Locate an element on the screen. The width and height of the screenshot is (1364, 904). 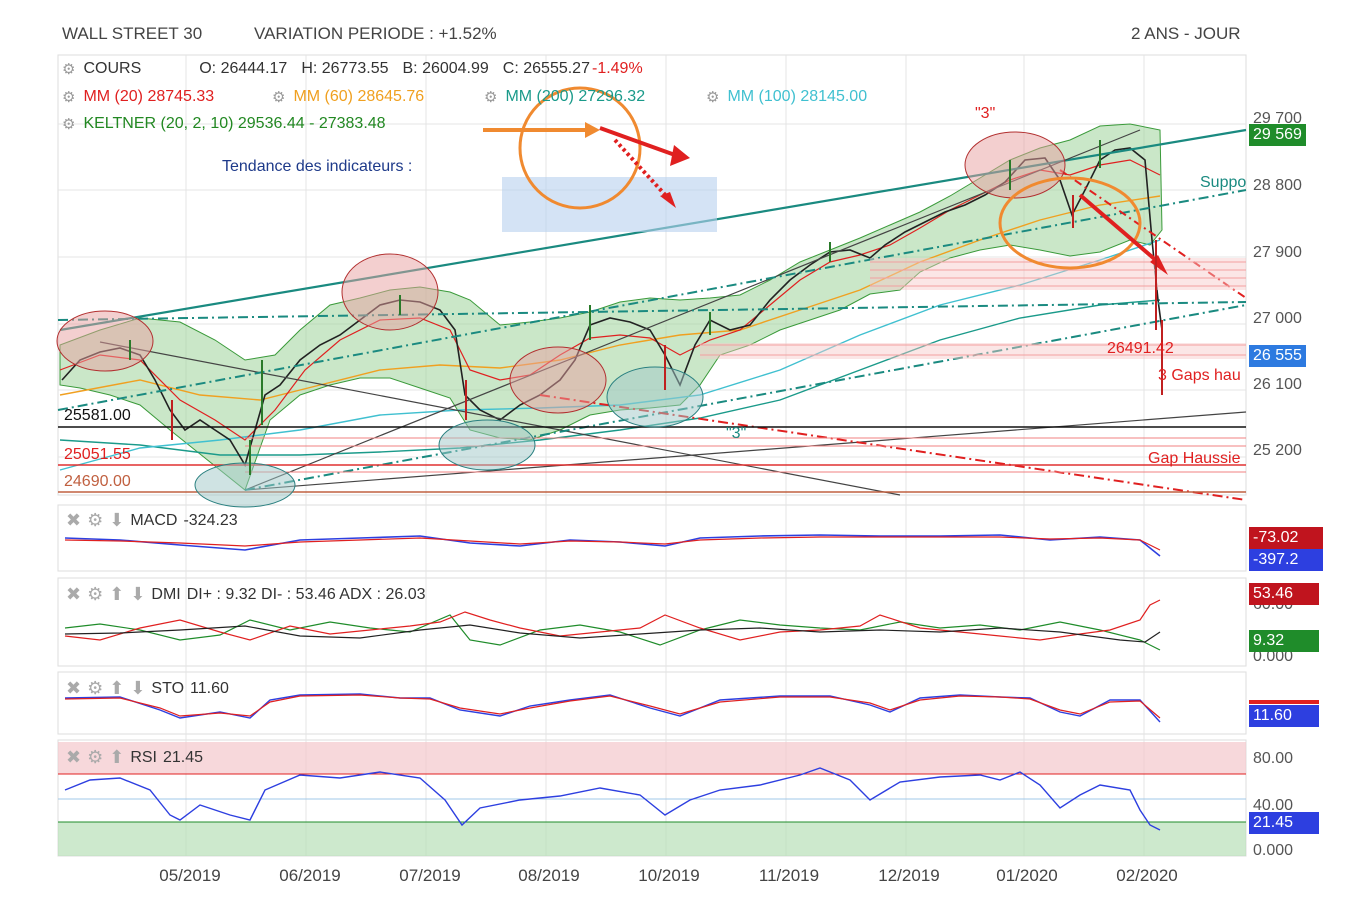
x-tick: 08/2019 is located at coordinates (549, 875).